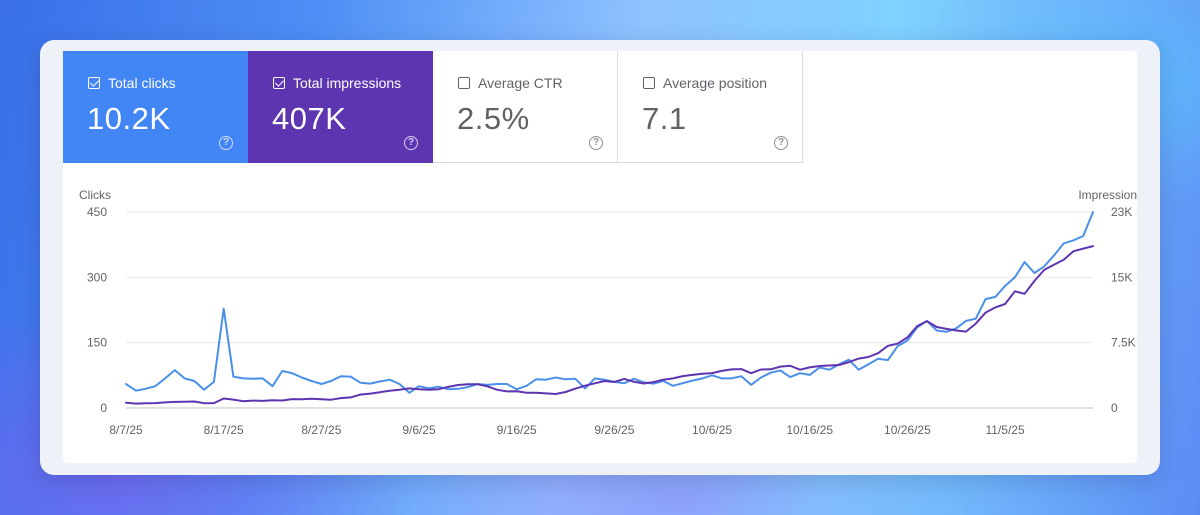  What do you see at coordinates (97, 343) in the screenshot?
I see `y-tick-label-left: 150` at bounding box center [97, 343].